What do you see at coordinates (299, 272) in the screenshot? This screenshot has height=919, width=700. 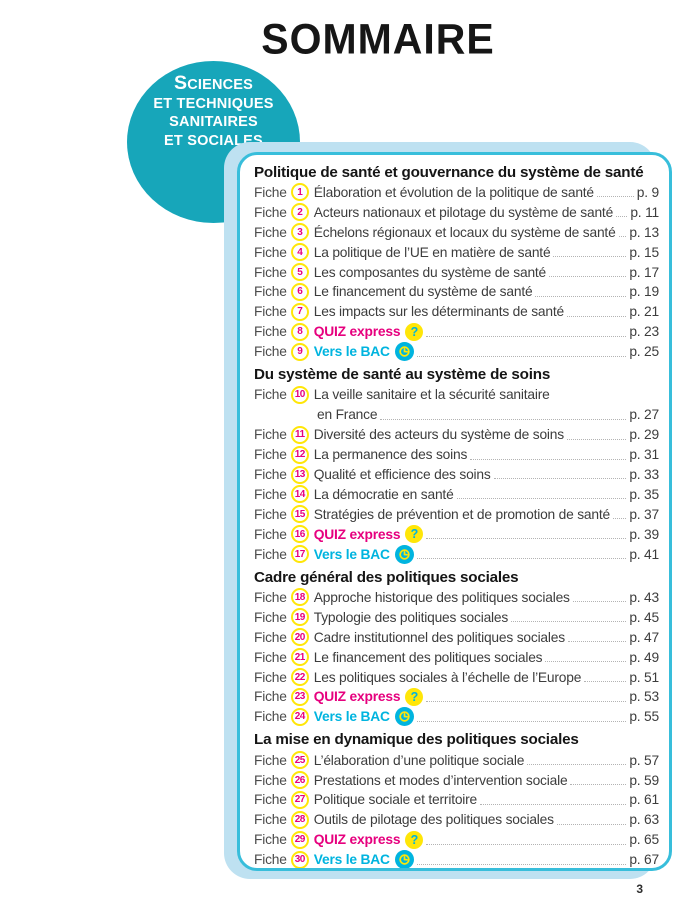 I see `fiche-number-badge: 5` at bounding box center [299, 272].